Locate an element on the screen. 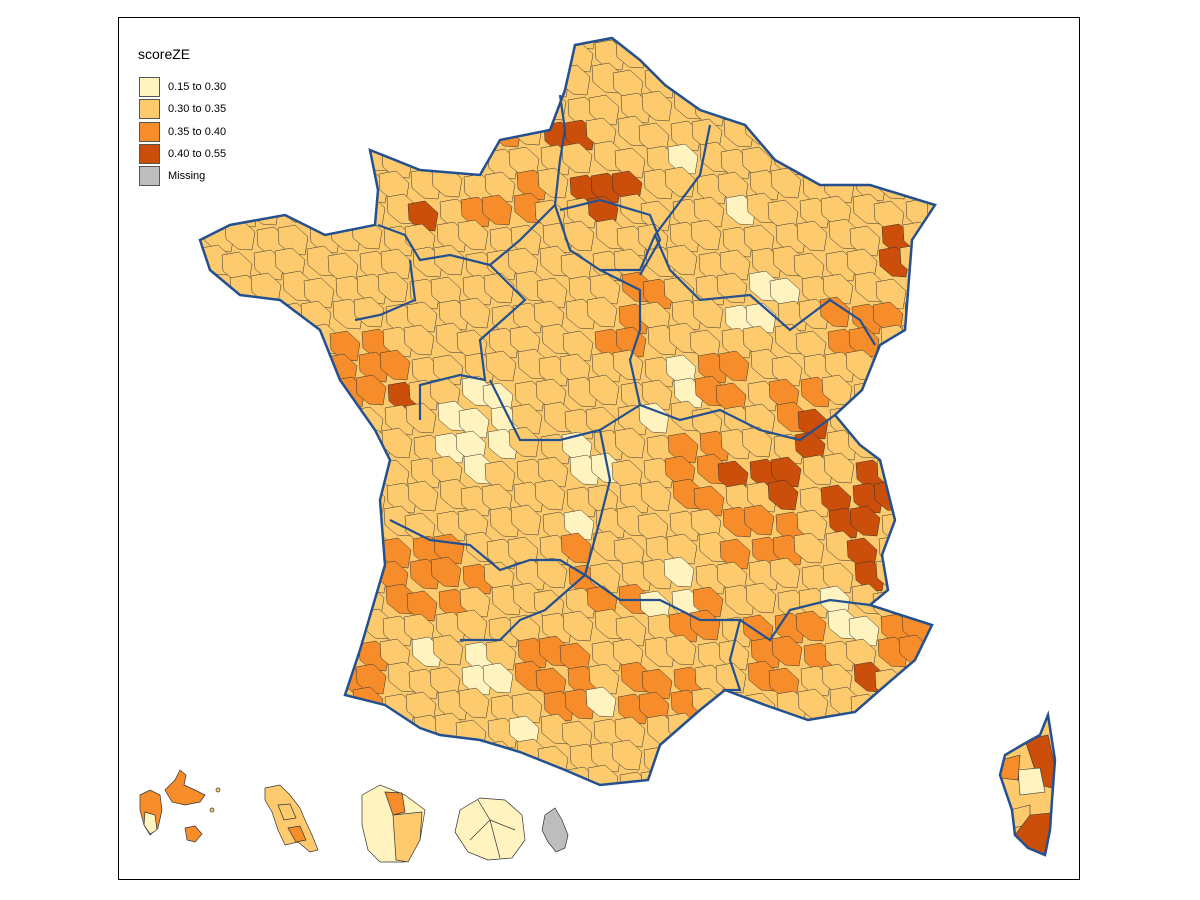  legend-title: scoreZE is located at coordinates (164, 54).